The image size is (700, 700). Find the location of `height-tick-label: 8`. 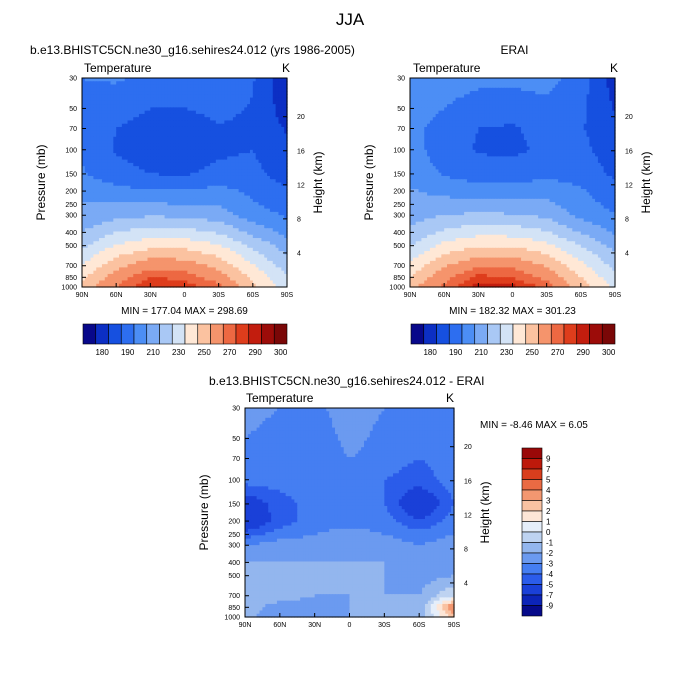

height-tick-label: 8 is located at coordinates (299, 219).